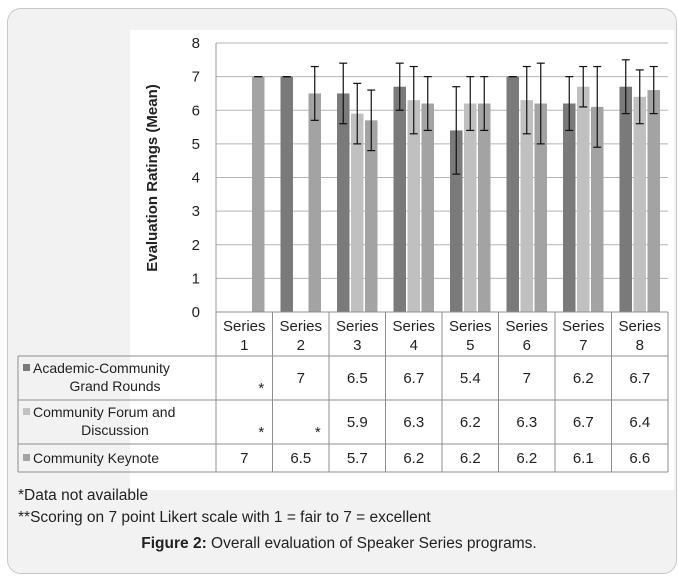  Describe the element at coordinates (639, 422) in the screenshot. I see `table-cell-value: 6.4` at that location.